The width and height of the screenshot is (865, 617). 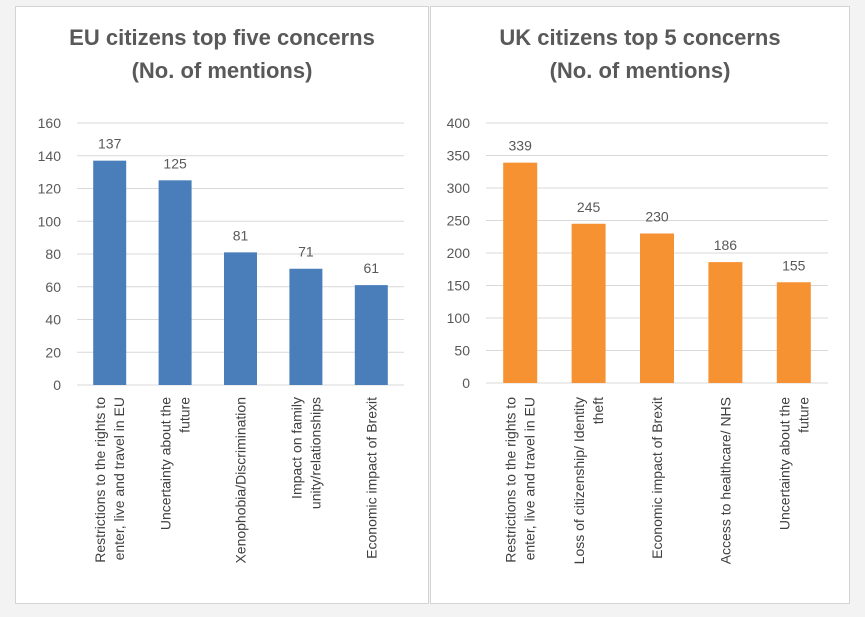 I want to click on eu-data-label: 81, so click(x=241, y=235).